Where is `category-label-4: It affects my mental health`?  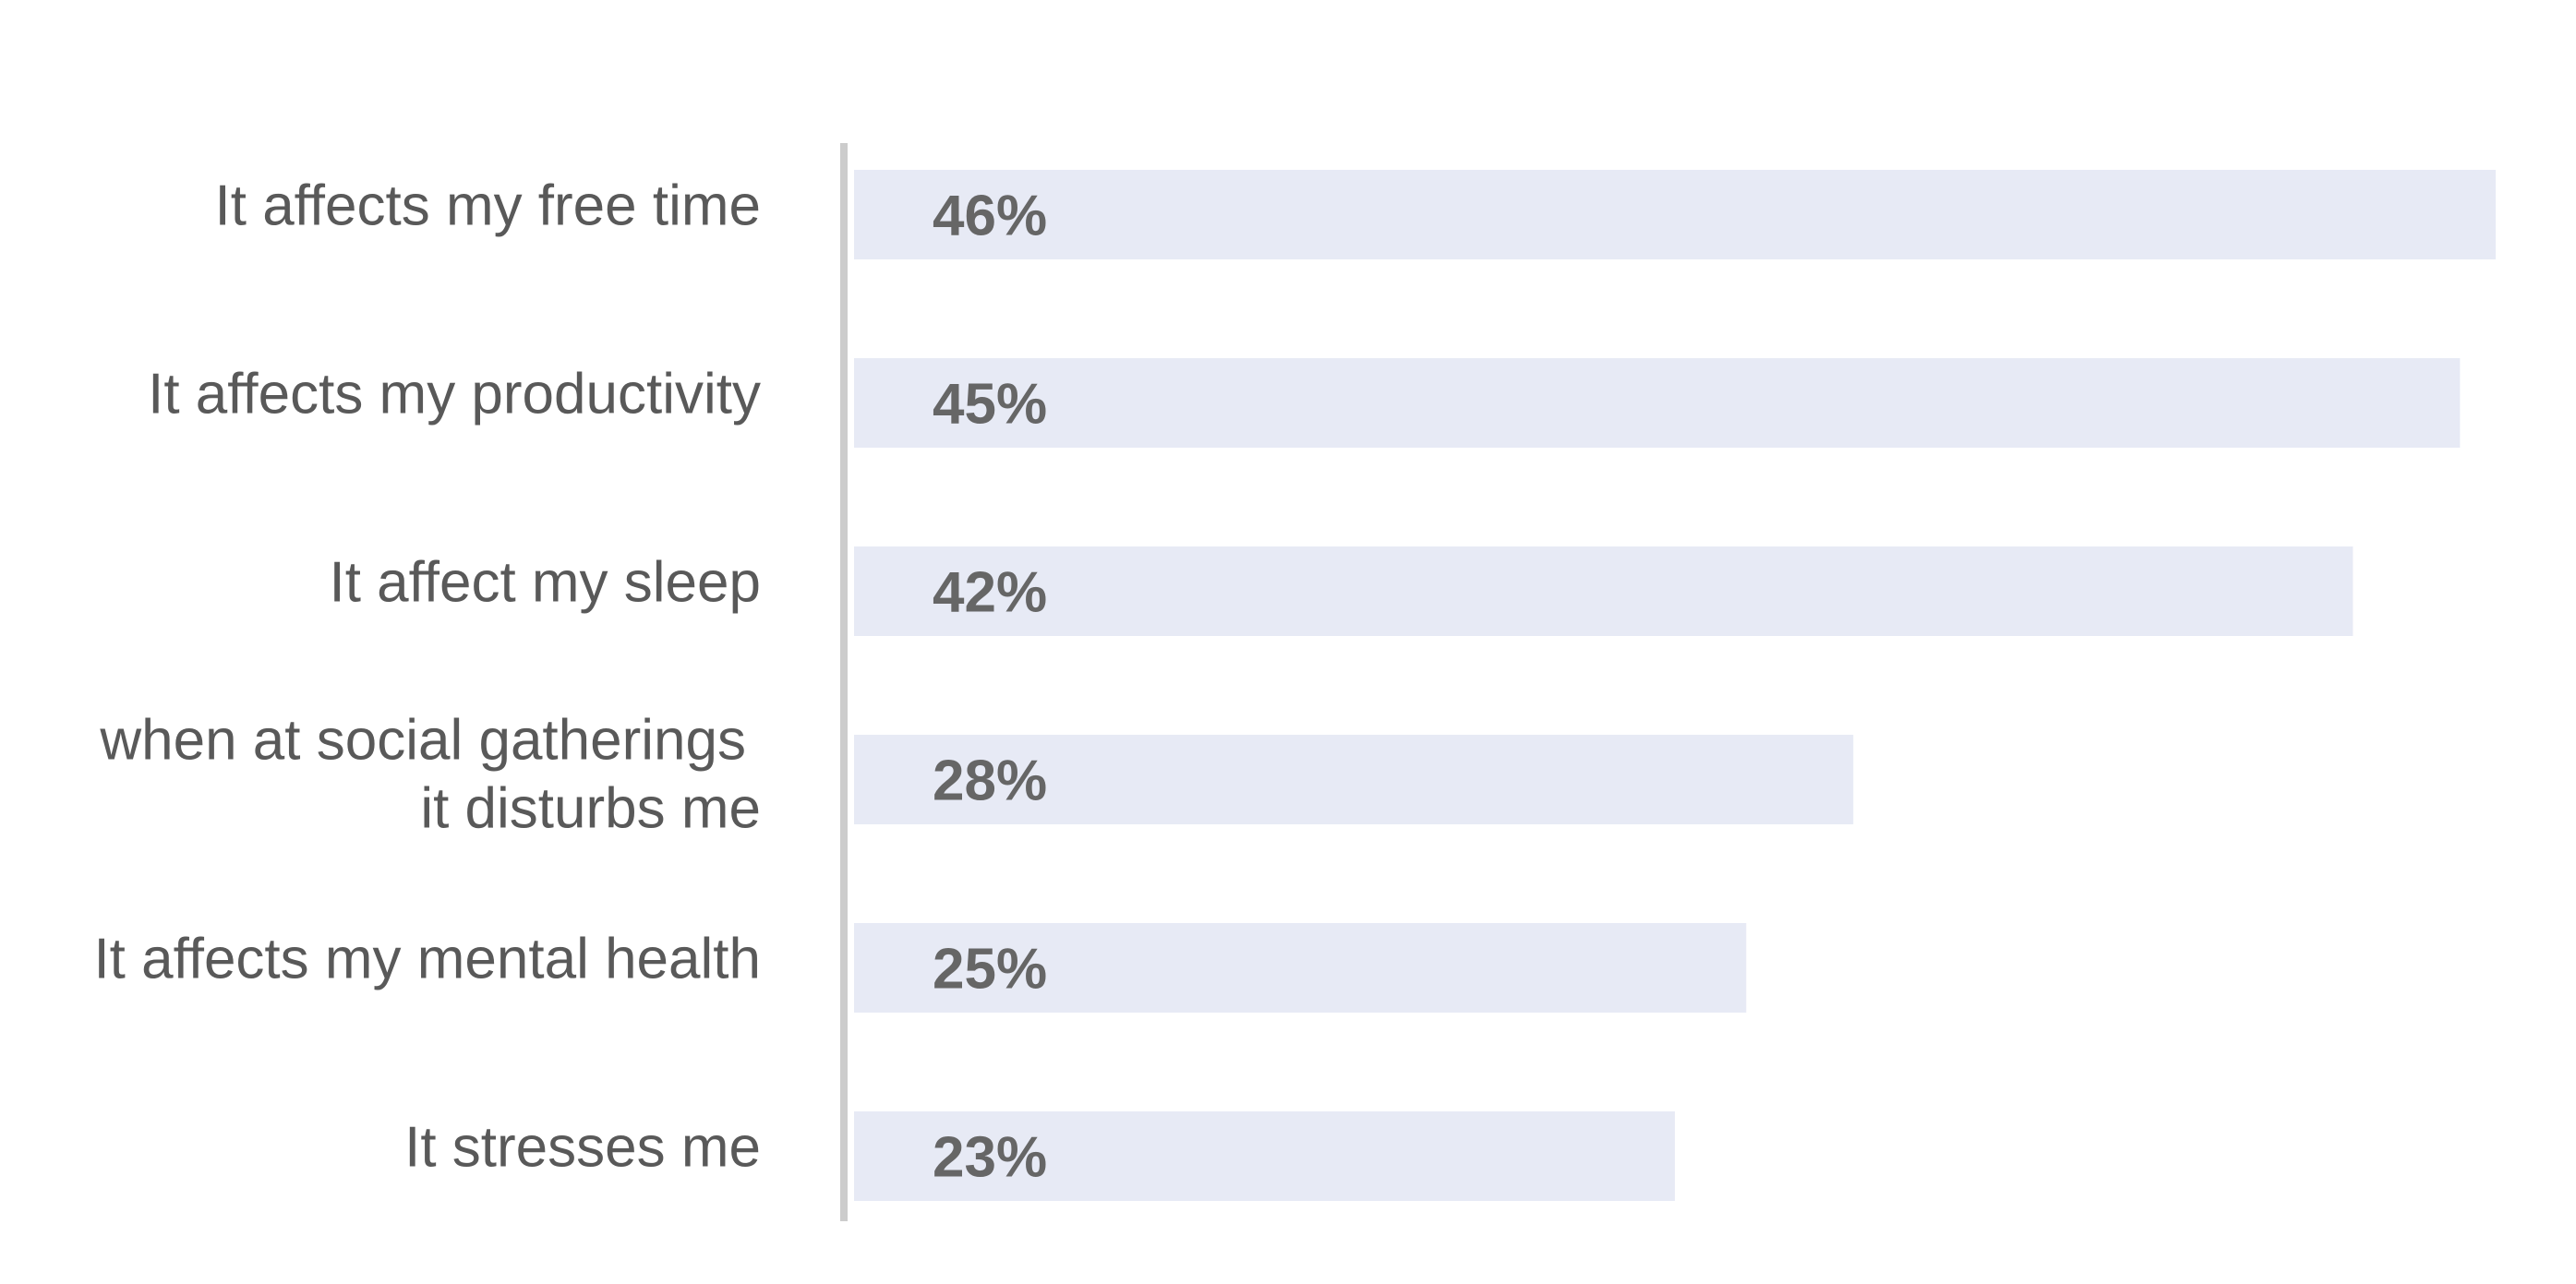 category-label-4: It affects my mental health is located at coordinates (427, 959).